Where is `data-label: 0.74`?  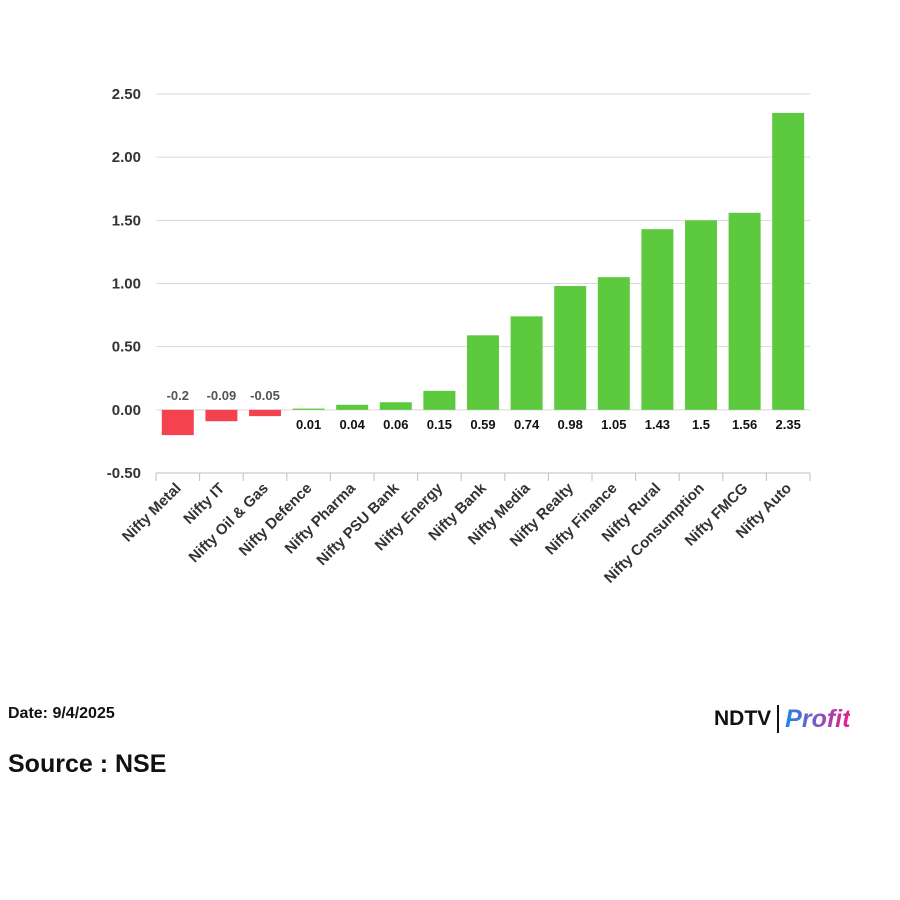 data-label: 0.74 is located at coordinates (527, 424).